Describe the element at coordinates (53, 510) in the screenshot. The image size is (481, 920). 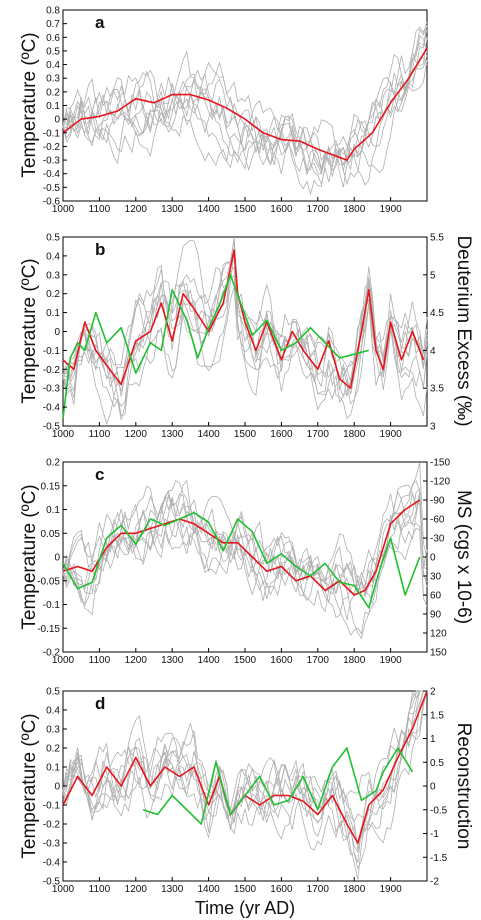
I see `y-tick-label: 0.1` at that location.